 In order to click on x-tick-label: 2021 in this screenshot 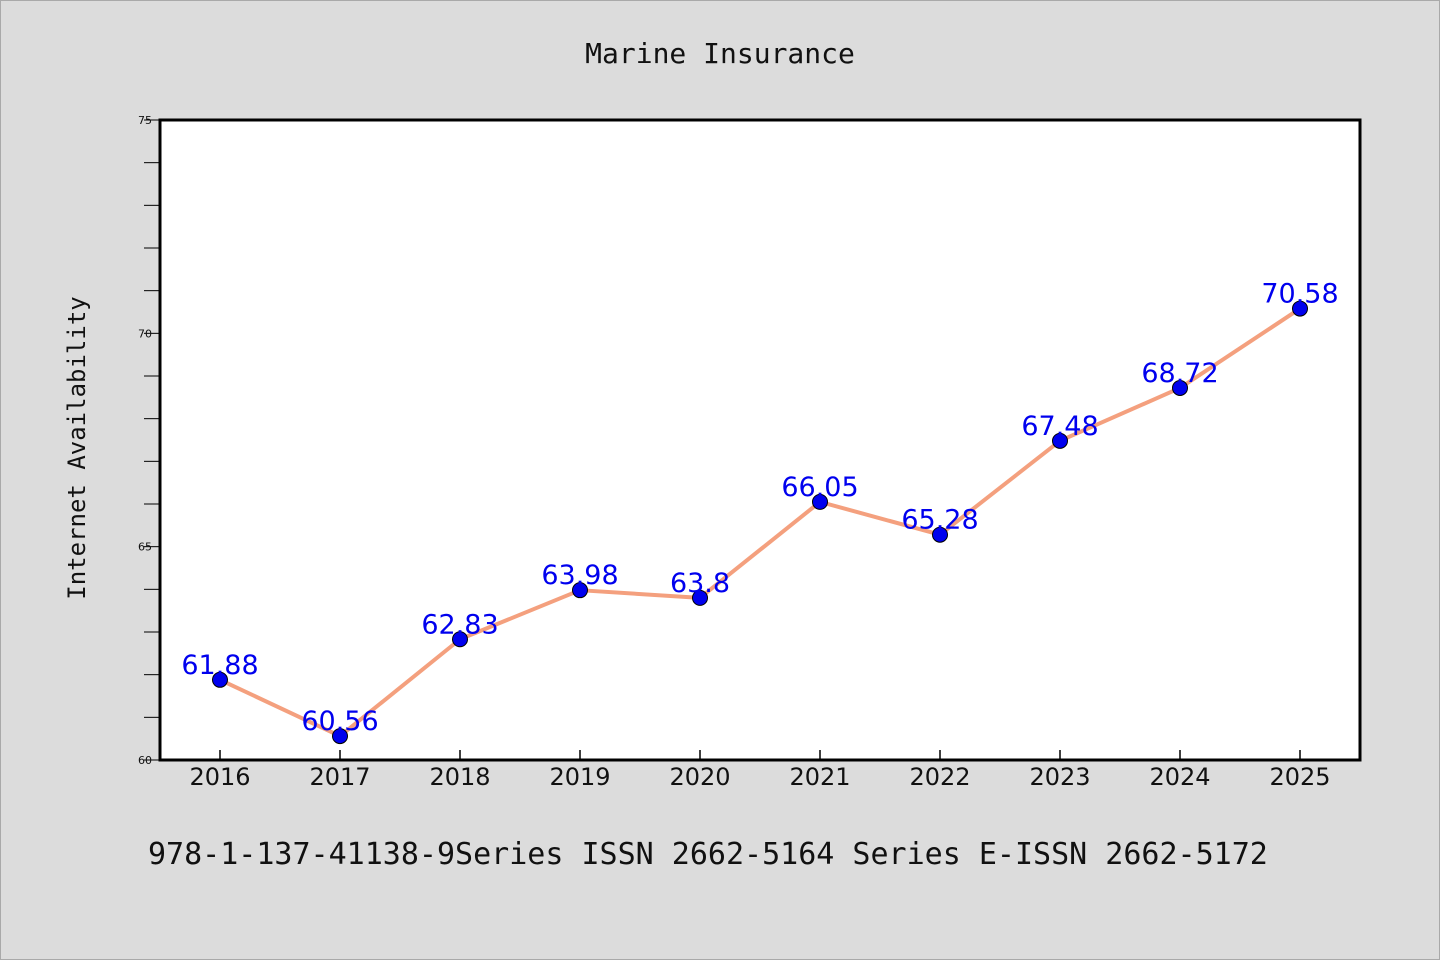, I will do `click(819, 777)`.